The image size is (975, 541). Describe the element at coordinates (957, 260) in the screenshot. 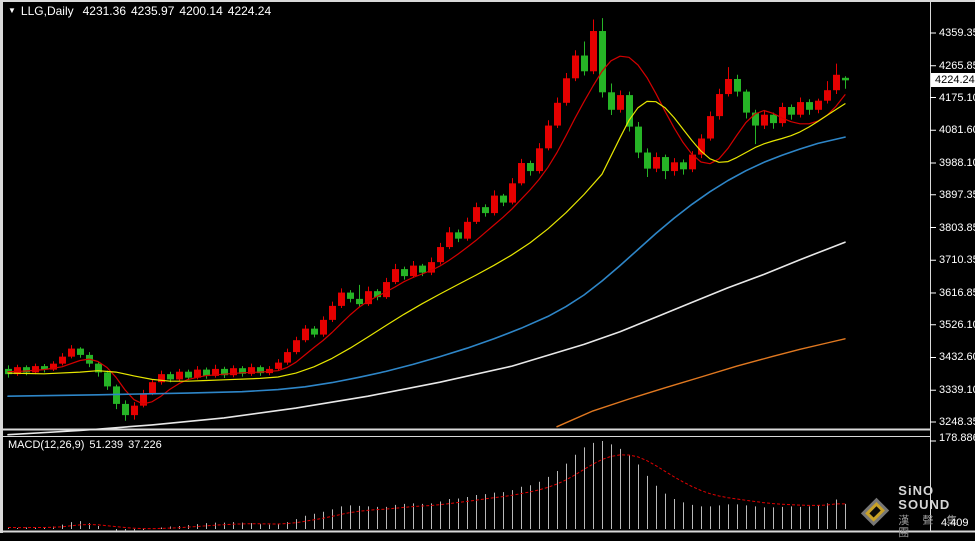

I see `price-axis-label: 3710.35` at that location.